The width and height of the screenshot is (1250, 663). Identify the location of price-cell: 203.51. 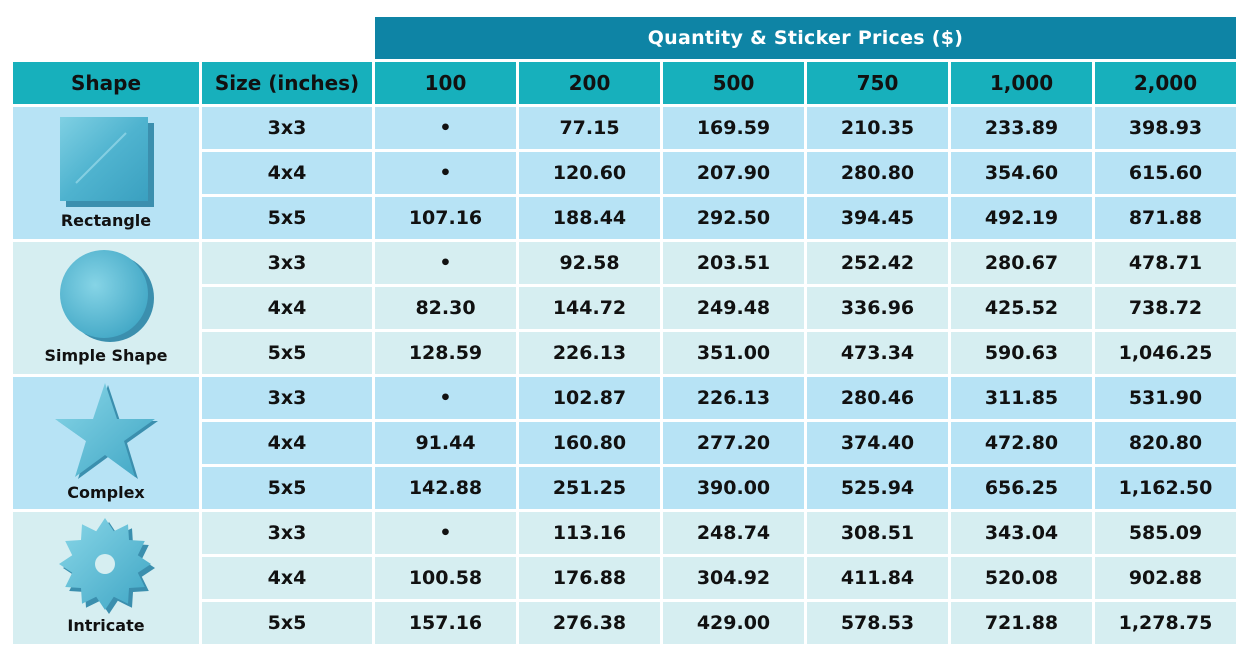
(733, 263).